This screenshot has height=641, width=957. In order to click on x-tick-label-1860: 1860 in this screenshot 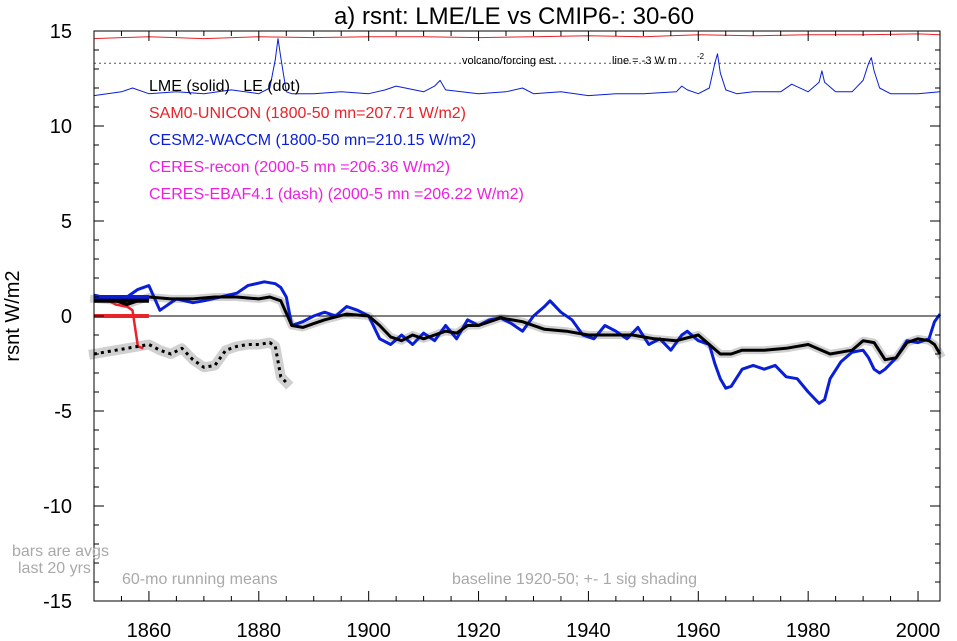, I will do `click(149, 630)`.